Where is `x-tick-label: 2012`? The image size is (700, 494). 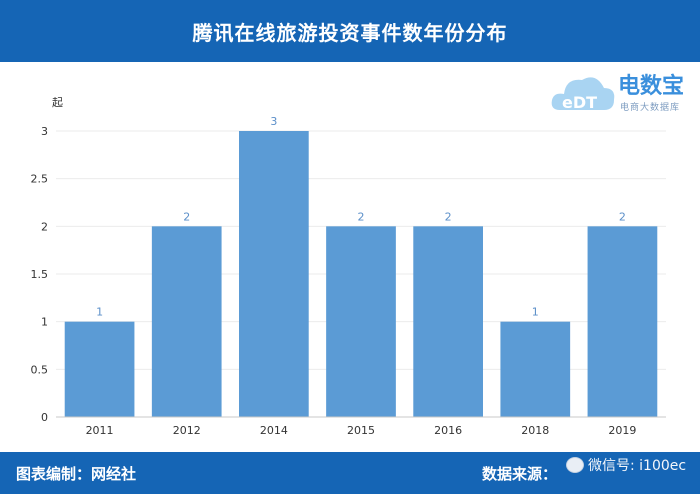 x-tick-label: 2012 is located at coordinates (187, 430).